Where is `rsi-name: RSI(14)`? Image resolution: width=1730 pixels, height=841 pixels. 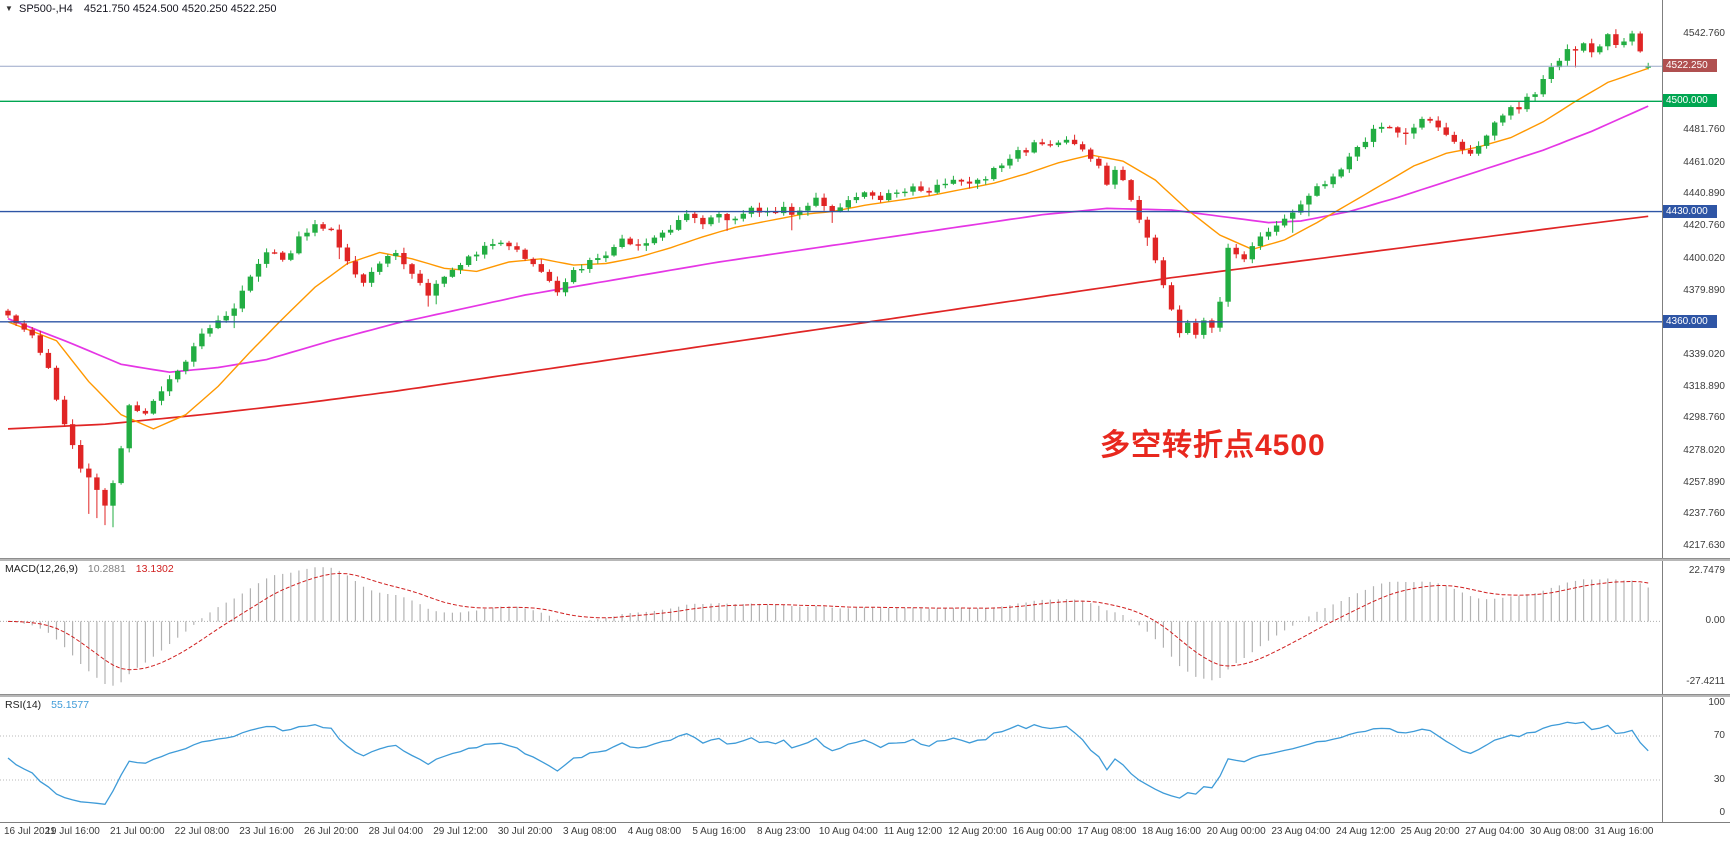
rsi-name: RSI(14) is located at coordinates (23, 705).